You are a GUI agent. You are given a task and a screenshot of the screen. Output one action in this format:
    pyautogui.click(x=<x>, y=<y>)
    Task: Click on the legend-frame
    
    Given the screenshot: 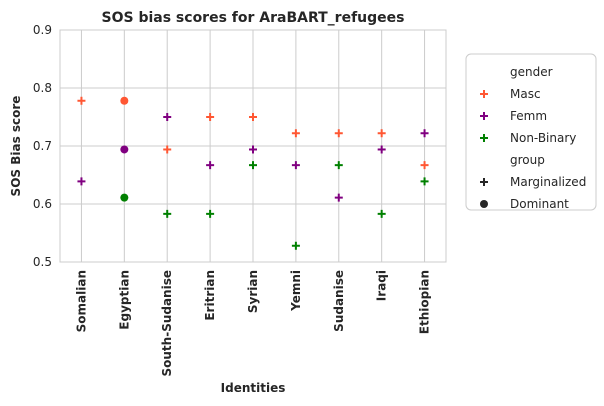 What is the action you would take?
    pyautogui.click(x=531, y=132)
    